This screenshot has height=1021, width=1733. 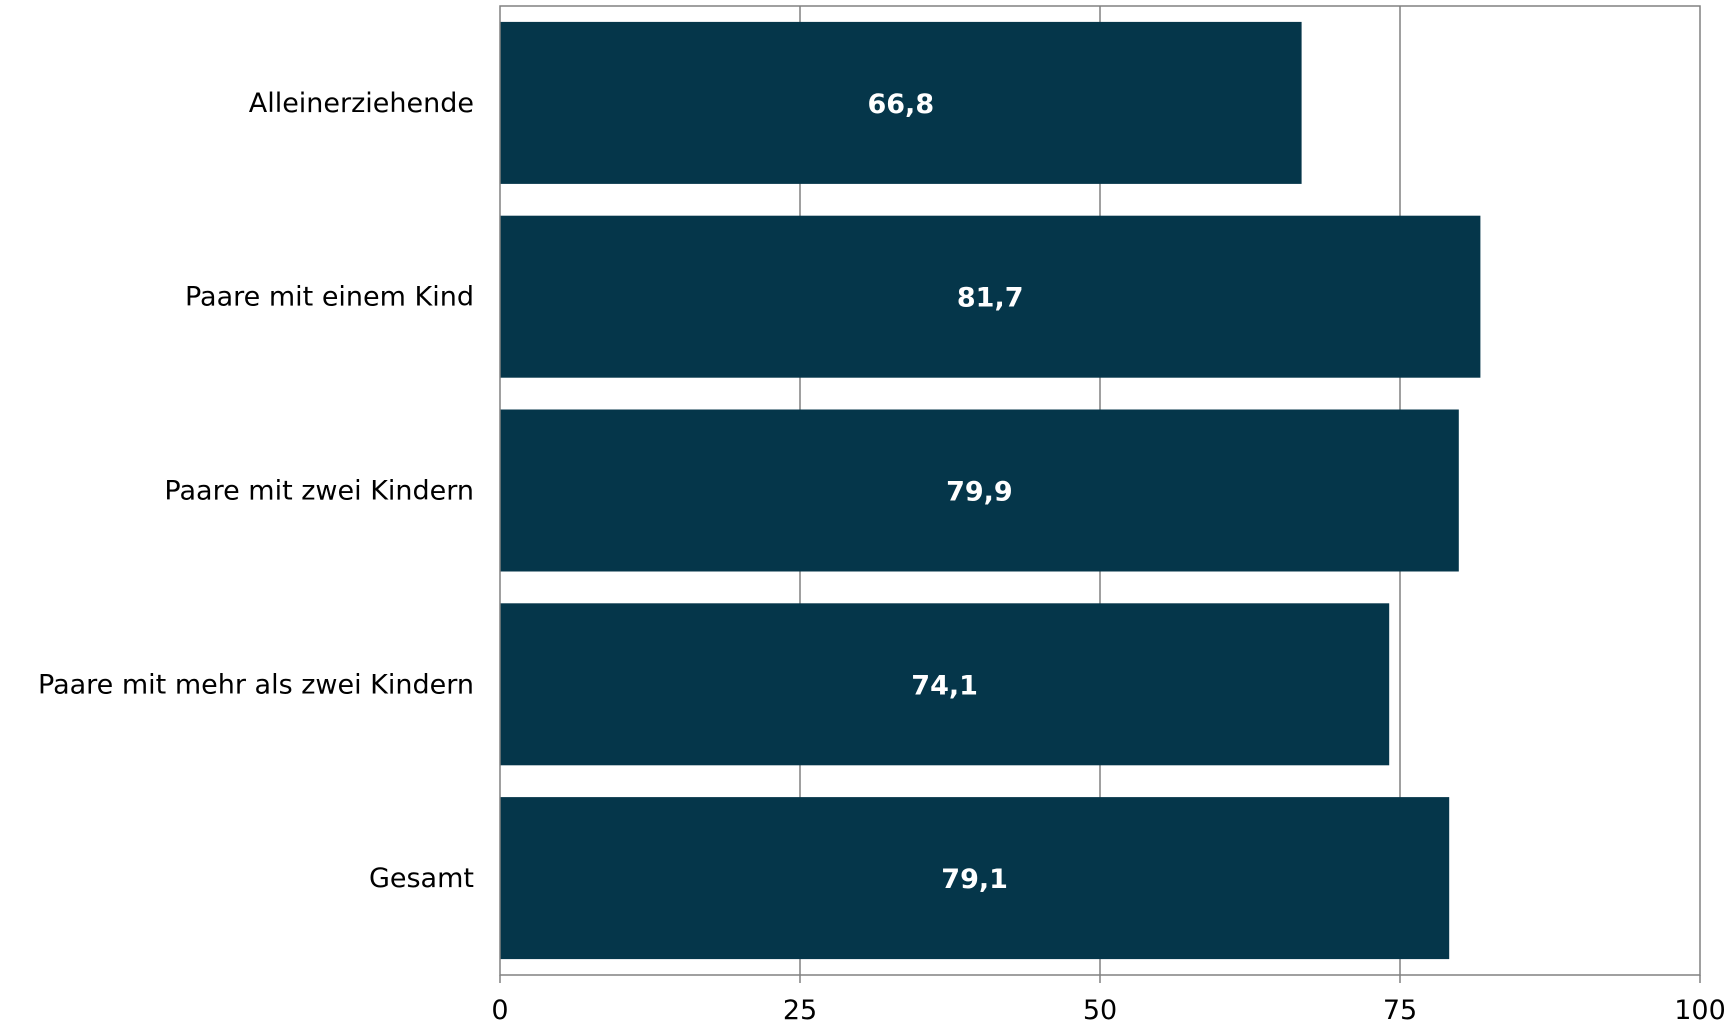 What do you see at coordinates (1100, 1008) in the screenshot?
I see `x-tick-label: 50` at bounding box center [1100, 1008].